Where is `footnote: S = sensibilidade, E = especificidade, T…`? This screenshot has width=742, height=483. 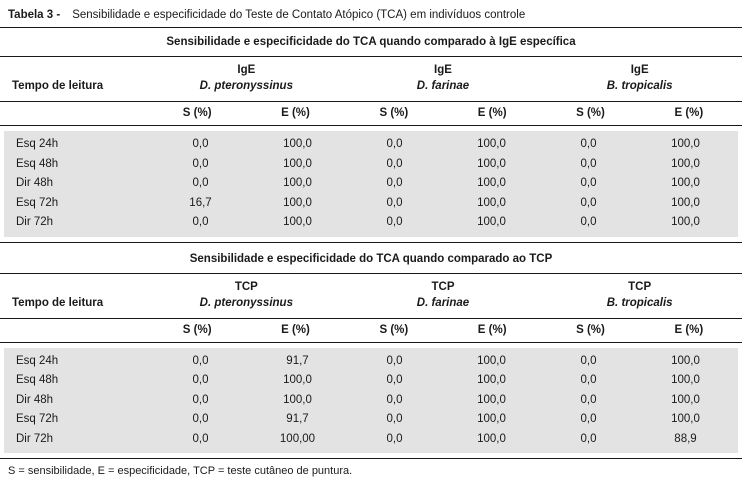 footnote: S = sensibilidade, E = especificidade, T… is located at coordinates (180, 471).